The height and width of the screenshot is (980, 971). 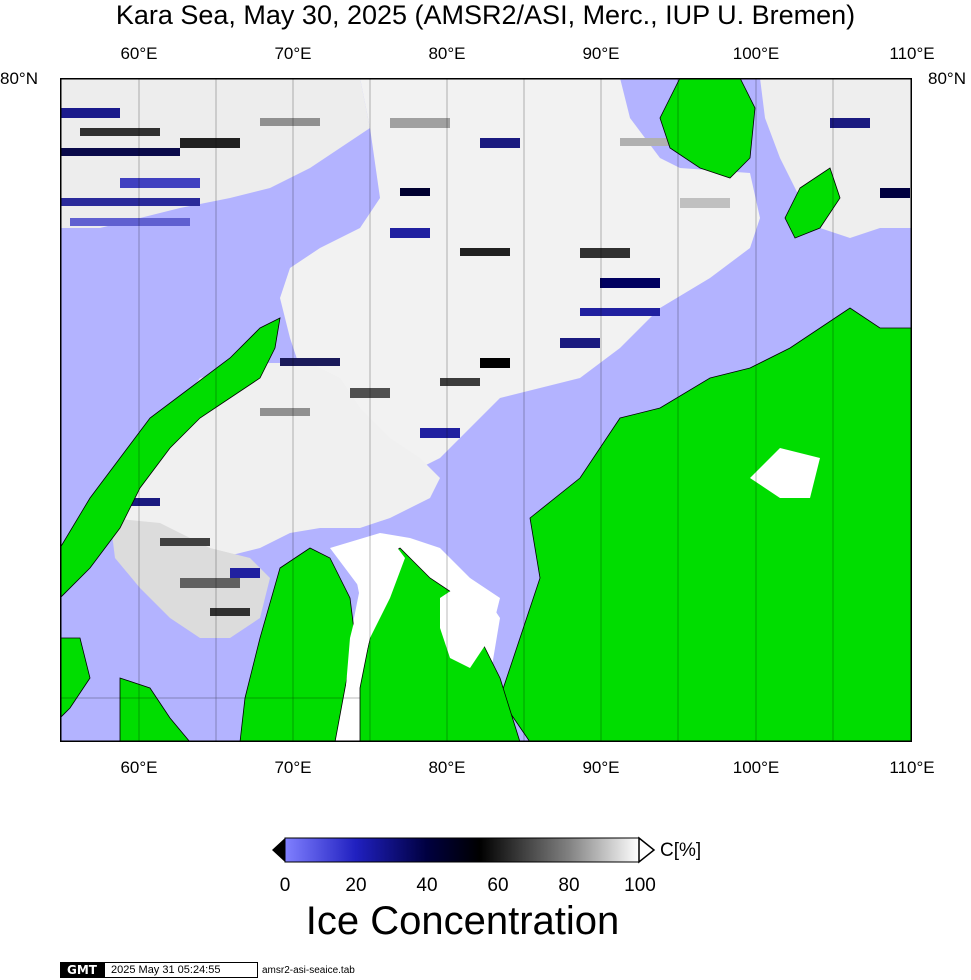 What do you see at coordinates (462, 850) in the screenshot?
I see `colorbar-gradient` at bounding box center [462, 850].